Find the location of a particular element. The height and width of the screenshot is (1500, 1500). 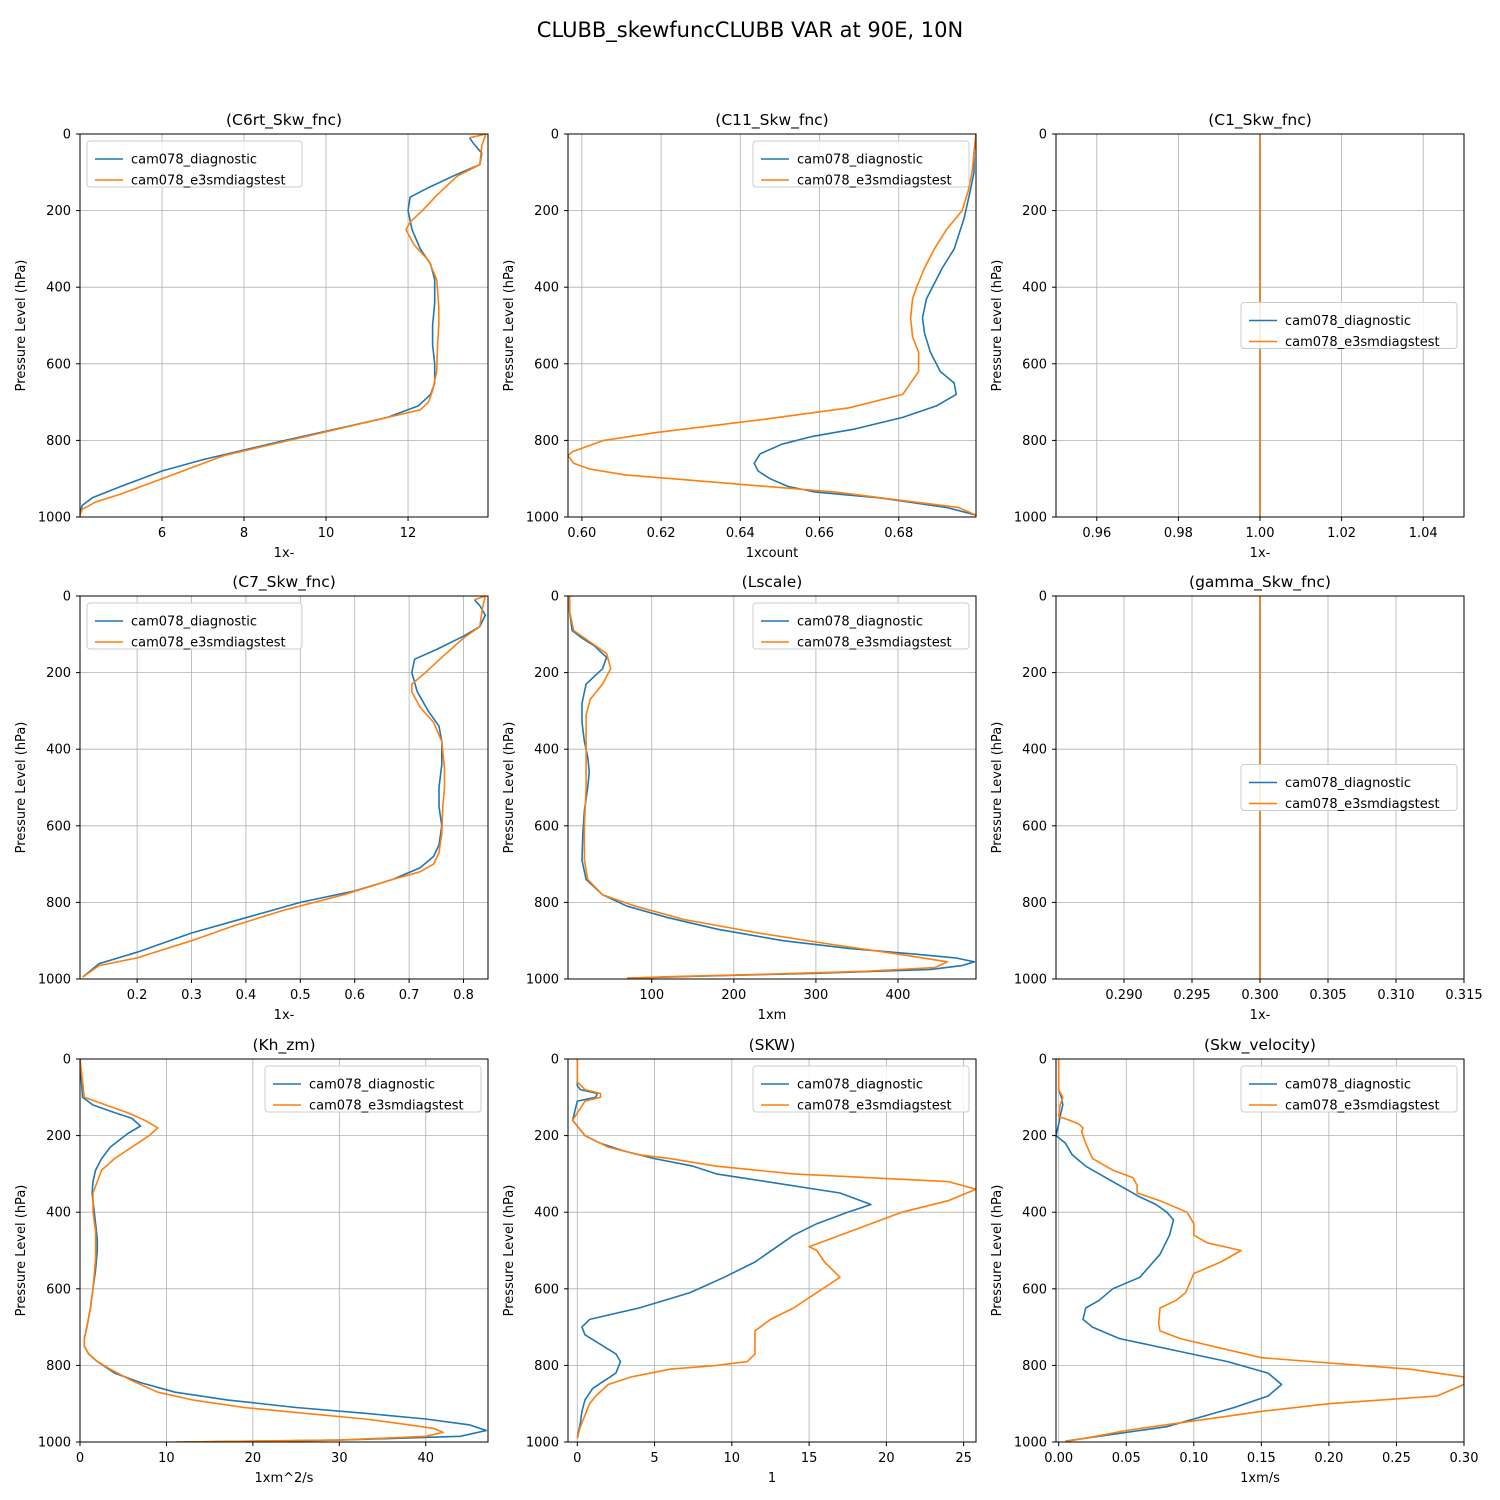

subplot-title: (C7_Skw_fnc) is located at coordinates (284, 582).